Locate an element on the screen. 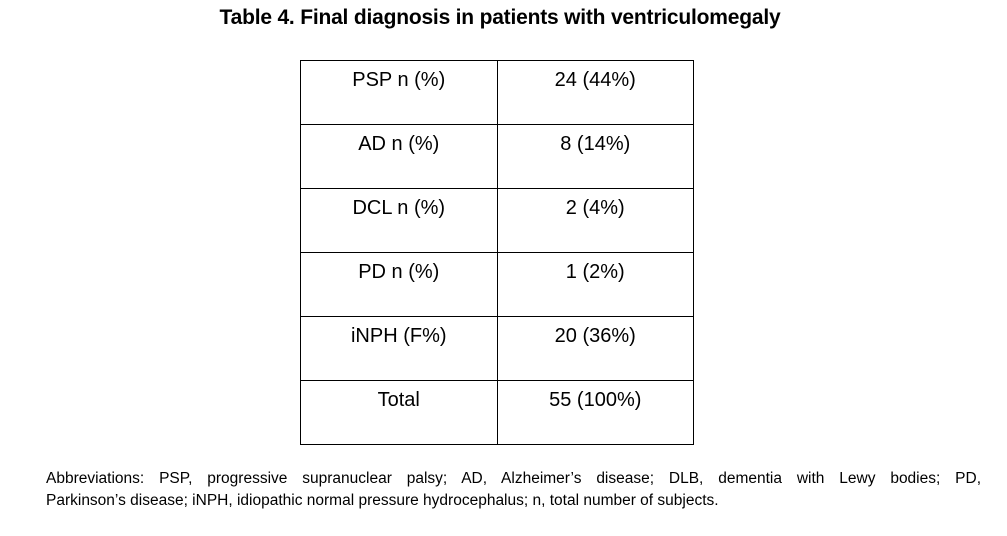 The width and height of the screenshot is (1007, 536). table-row: AD n (%) 8 (14%) is located at coordinates (497, 156).